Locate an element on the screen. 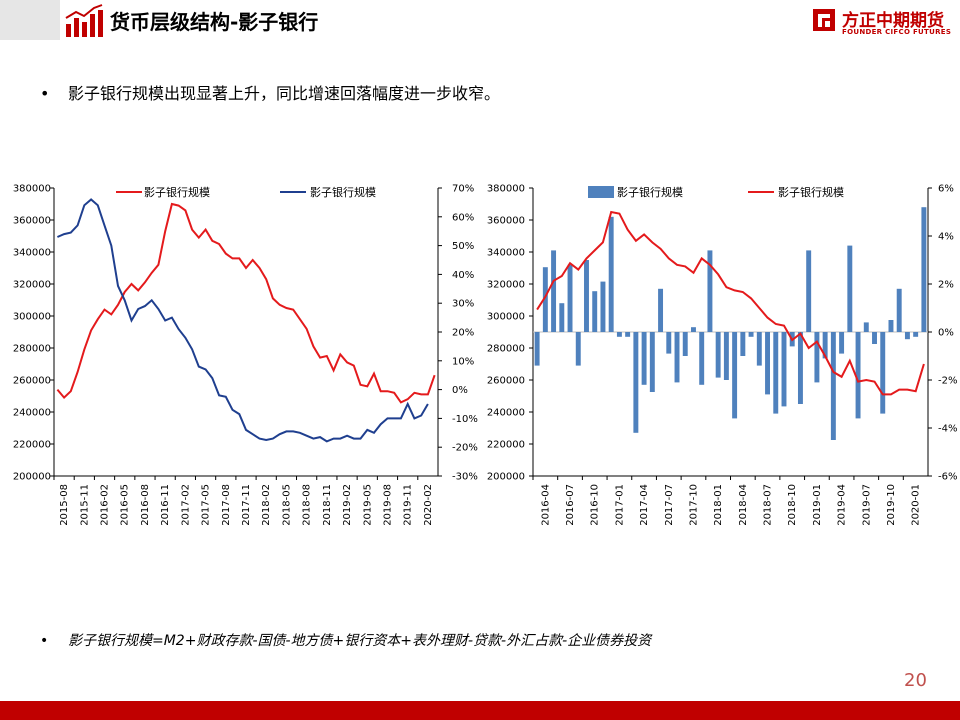  x-tick-label: 2019-05 is located at coordinates (367, 505).